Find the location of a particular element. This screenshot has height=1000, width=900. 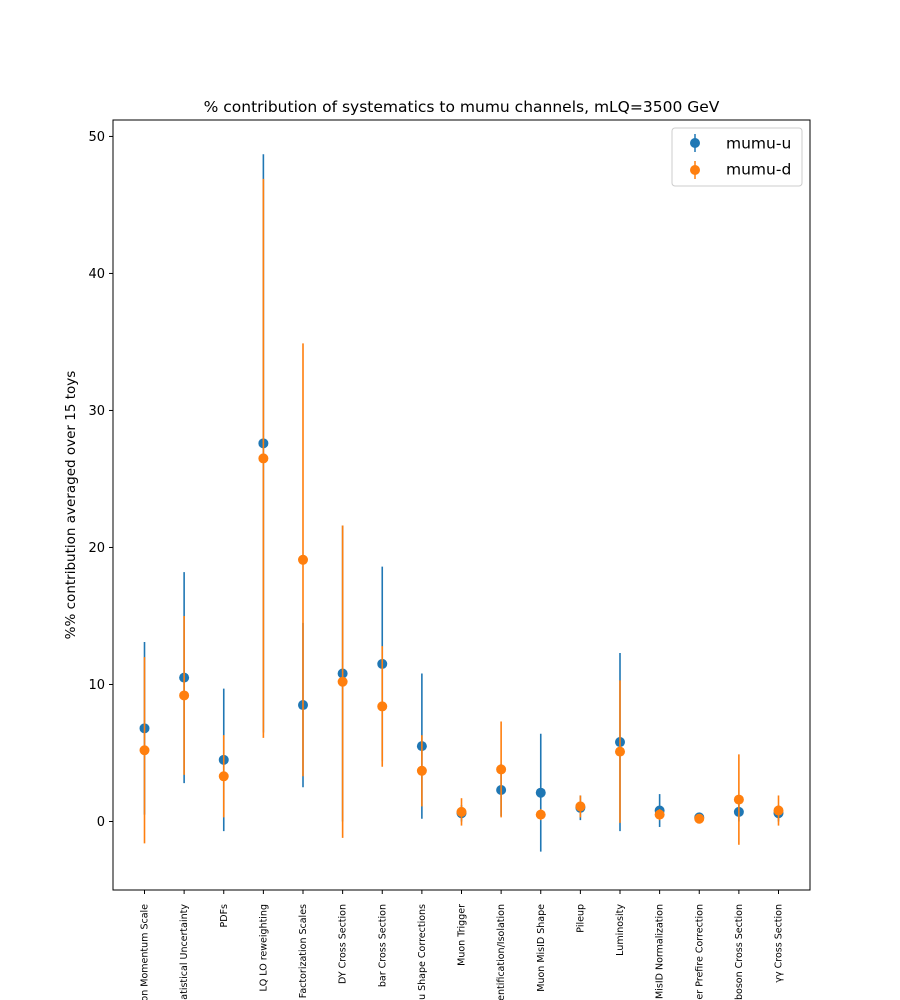

legend: mumu-u mumu-d is located at coordinates (737, 157).